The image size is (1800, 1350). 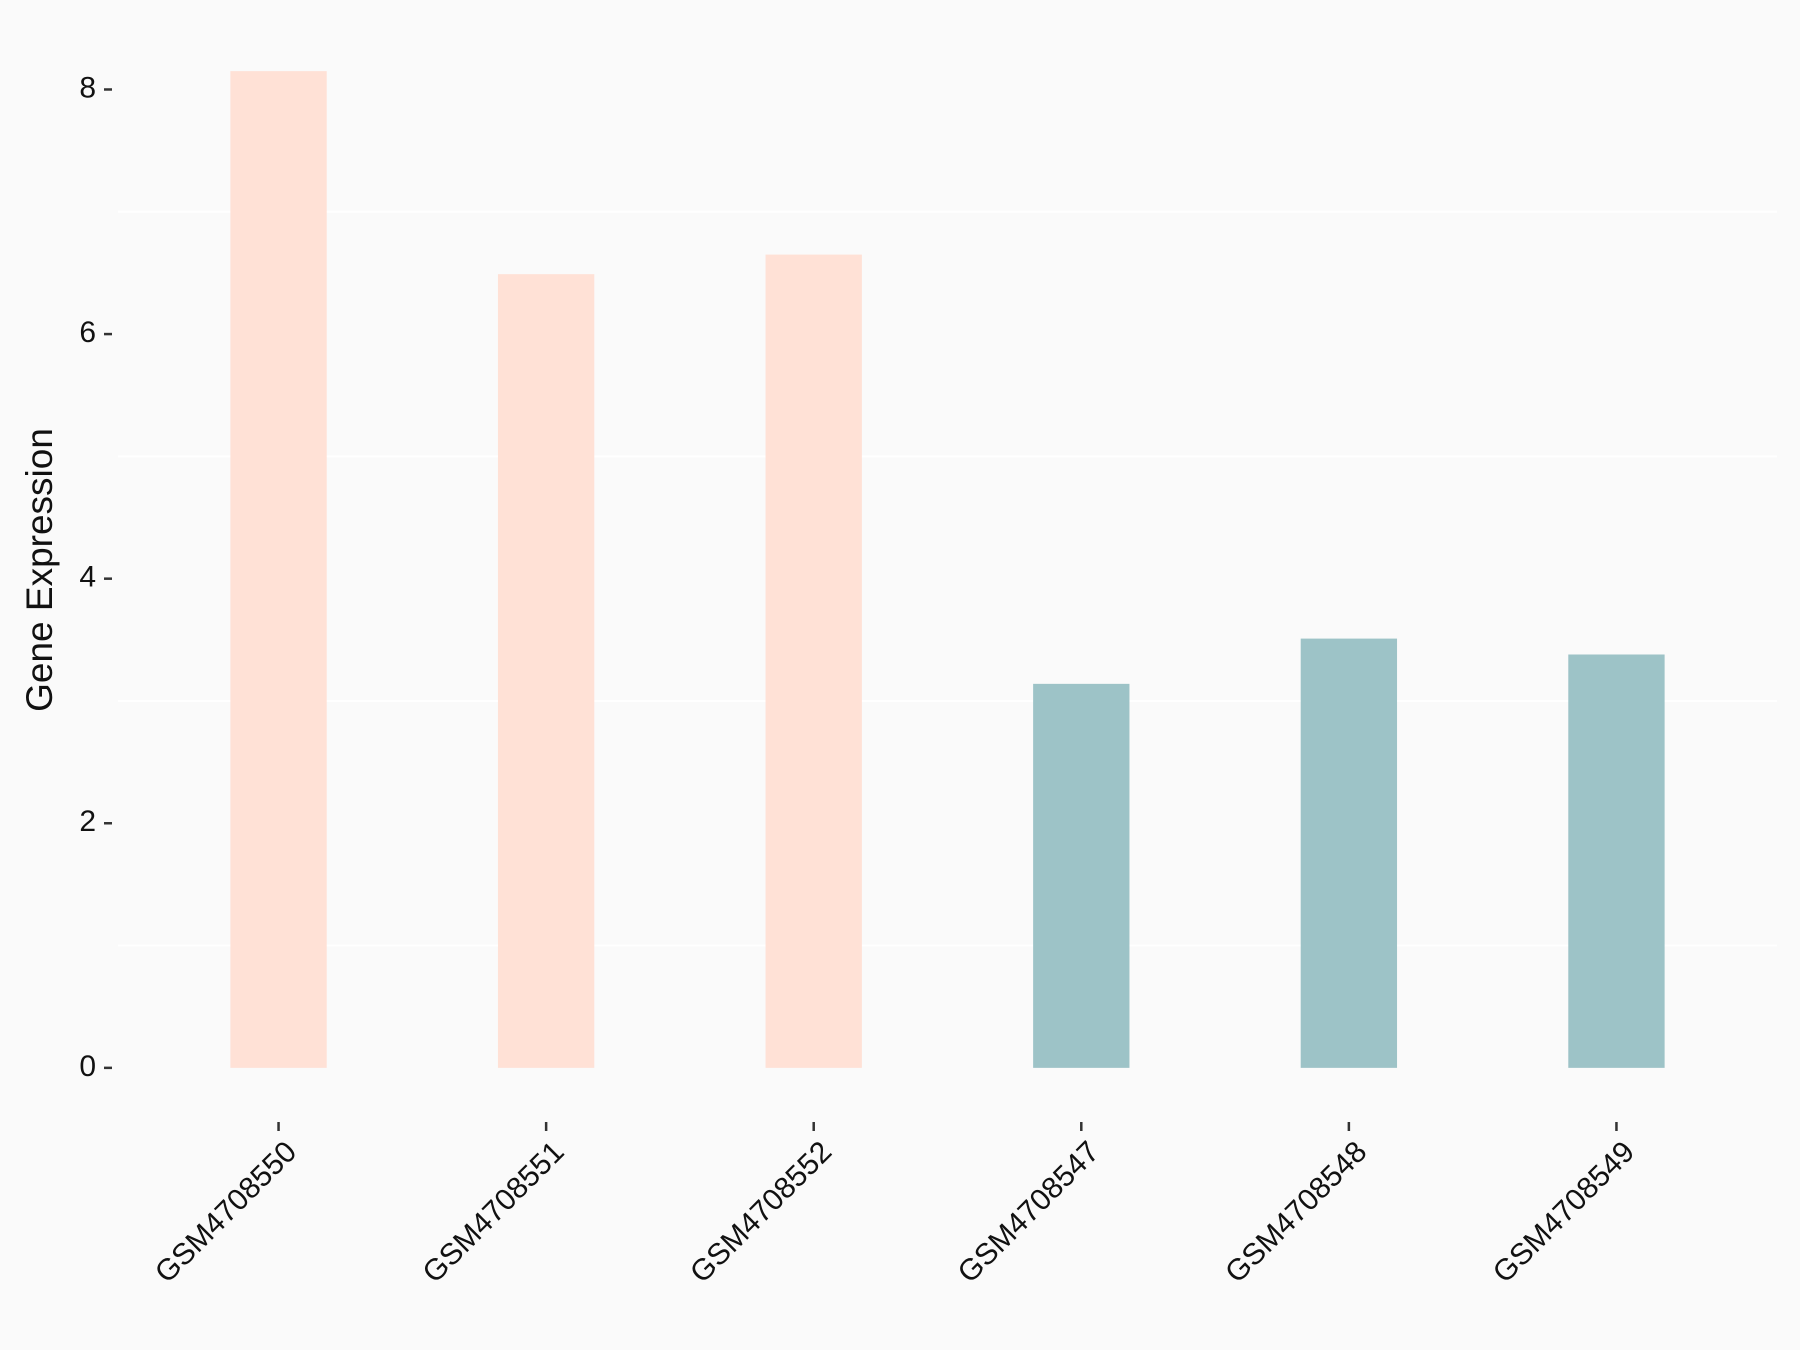 What do you see at coordinates (87, 87) in the screenshot?
I see `y-tick-label: 8` at bounding box center [87, 87].